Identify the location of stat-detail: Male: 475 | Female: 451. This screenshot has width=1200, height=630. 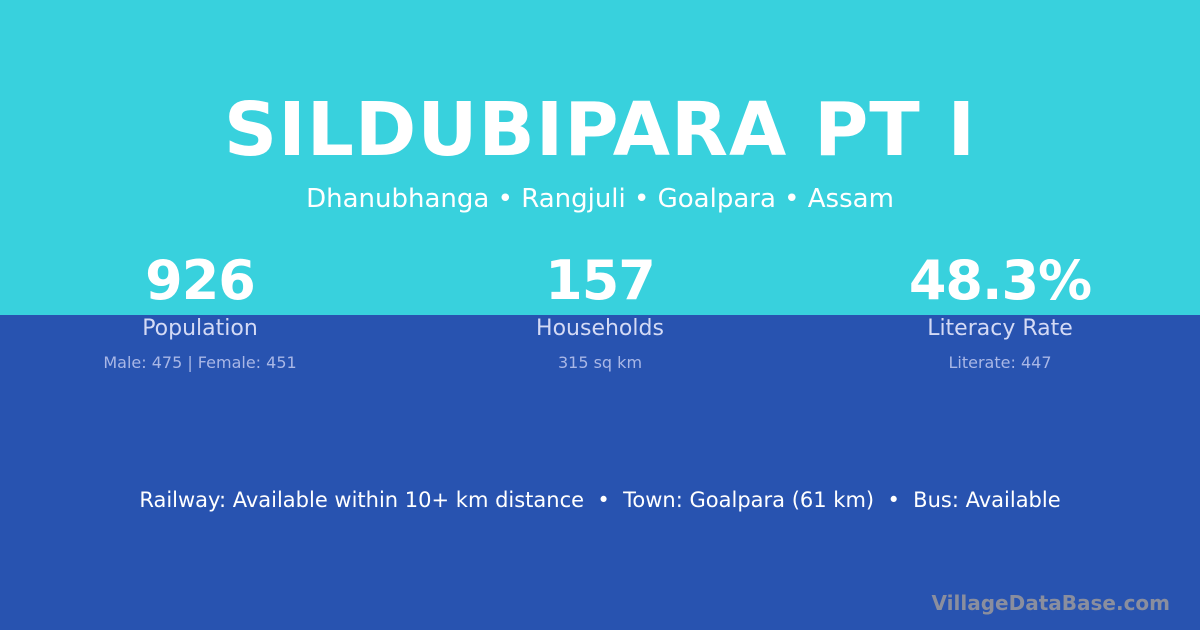
(200, 362).